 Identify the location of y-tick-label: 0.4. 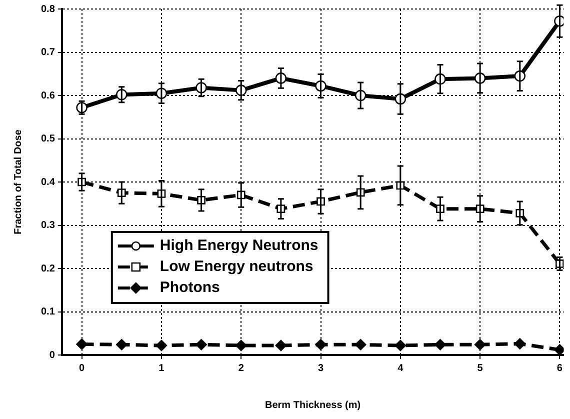
(48, 182).